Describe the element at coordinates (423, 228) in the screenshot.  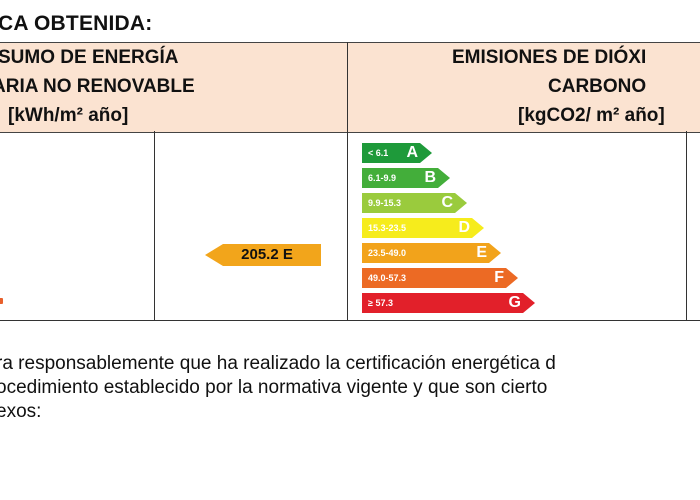
I see `scale-bar-d: 15.3-23.5 D` at that location.